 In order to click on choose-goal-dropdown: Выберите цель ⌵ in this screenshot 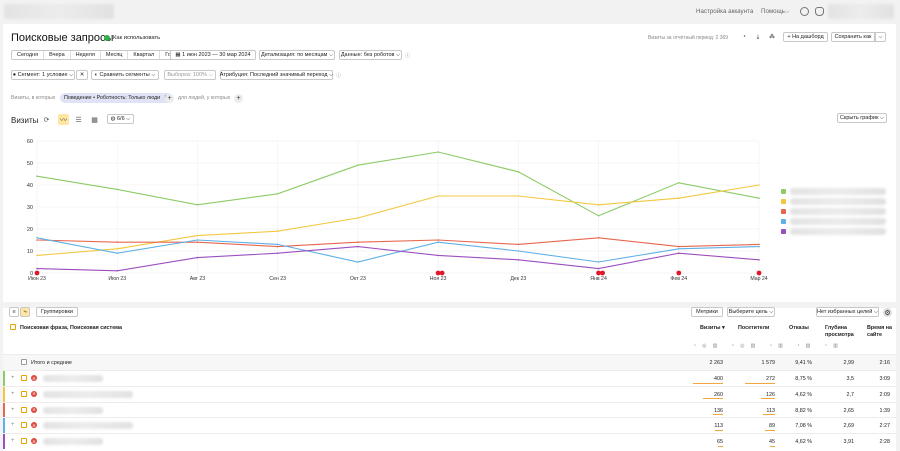, I will do `click(751, 312)`.